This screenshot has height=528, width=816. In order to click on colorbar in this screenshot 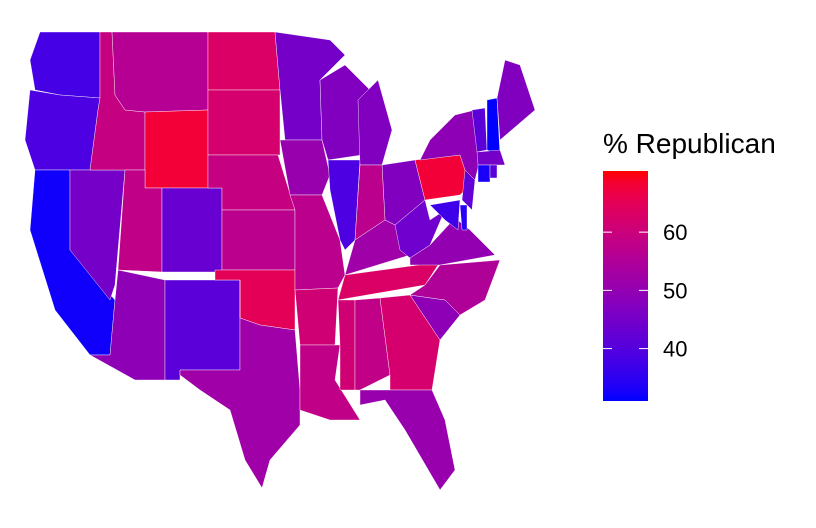, I will do `click(625, 286)`.